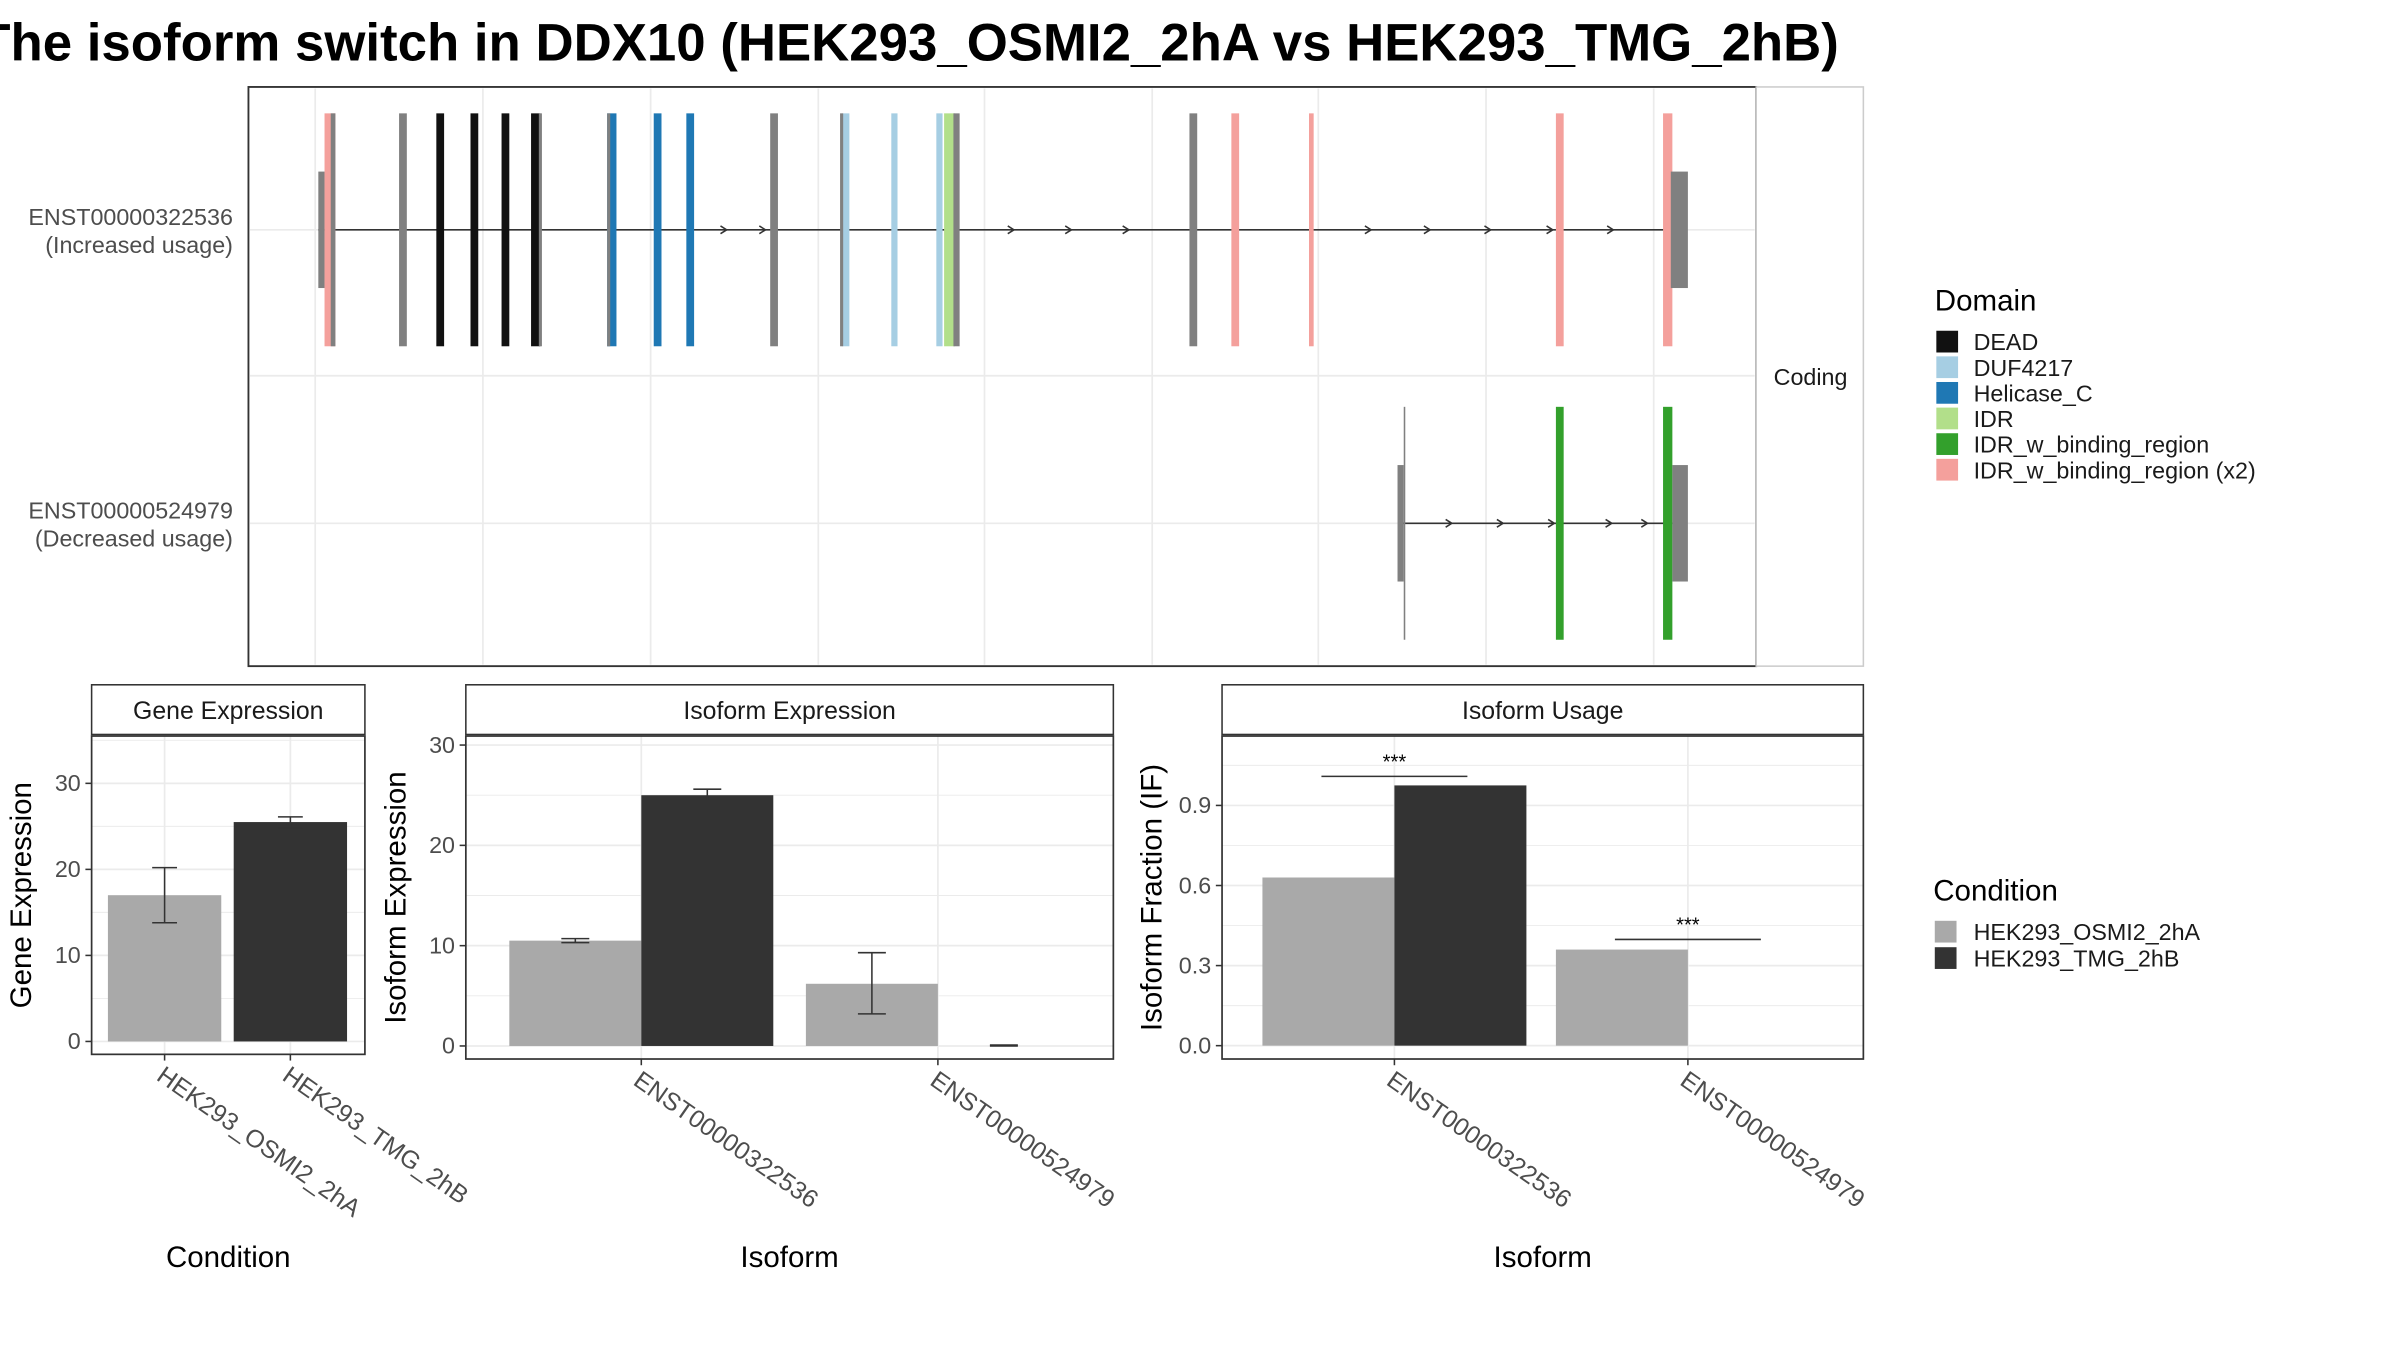 Image resolution: width=2400 pixels, height=1357 pixels. Describe the element at coordinates (1151, 897) in the screenshot. I see `y-axis-title: Isoform Fraction (IF)` at that location.